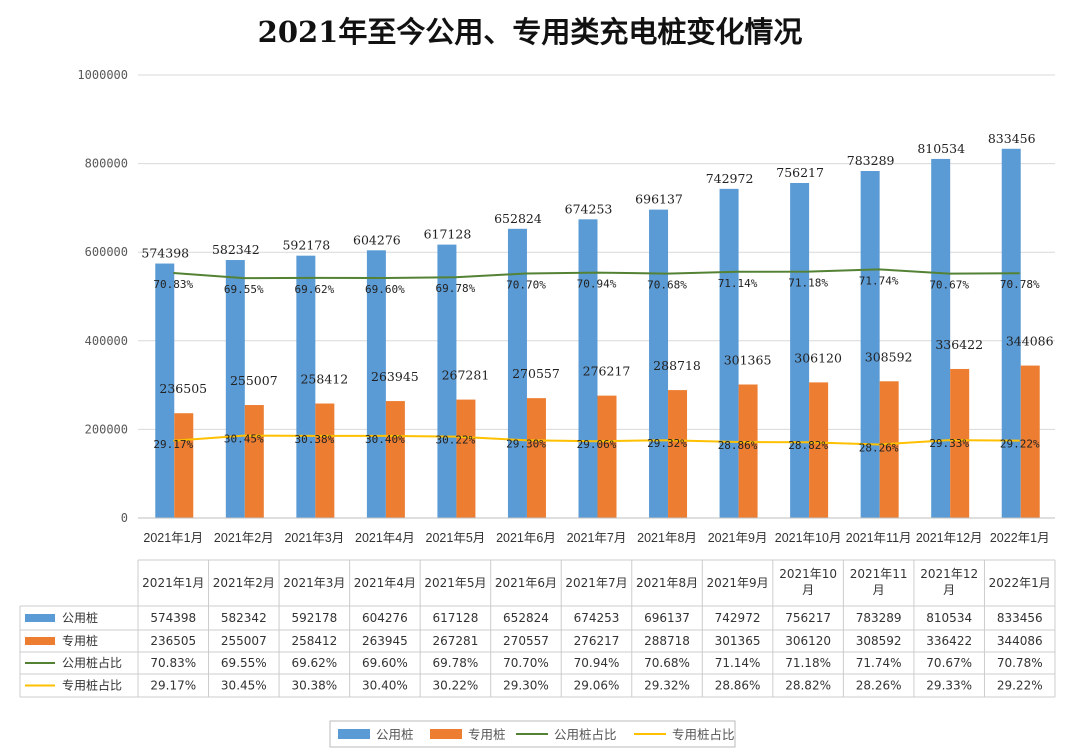 The height and width of the screenshot is (750, 1067). I want to click on data-label-private: 288718, so click(677, 365).